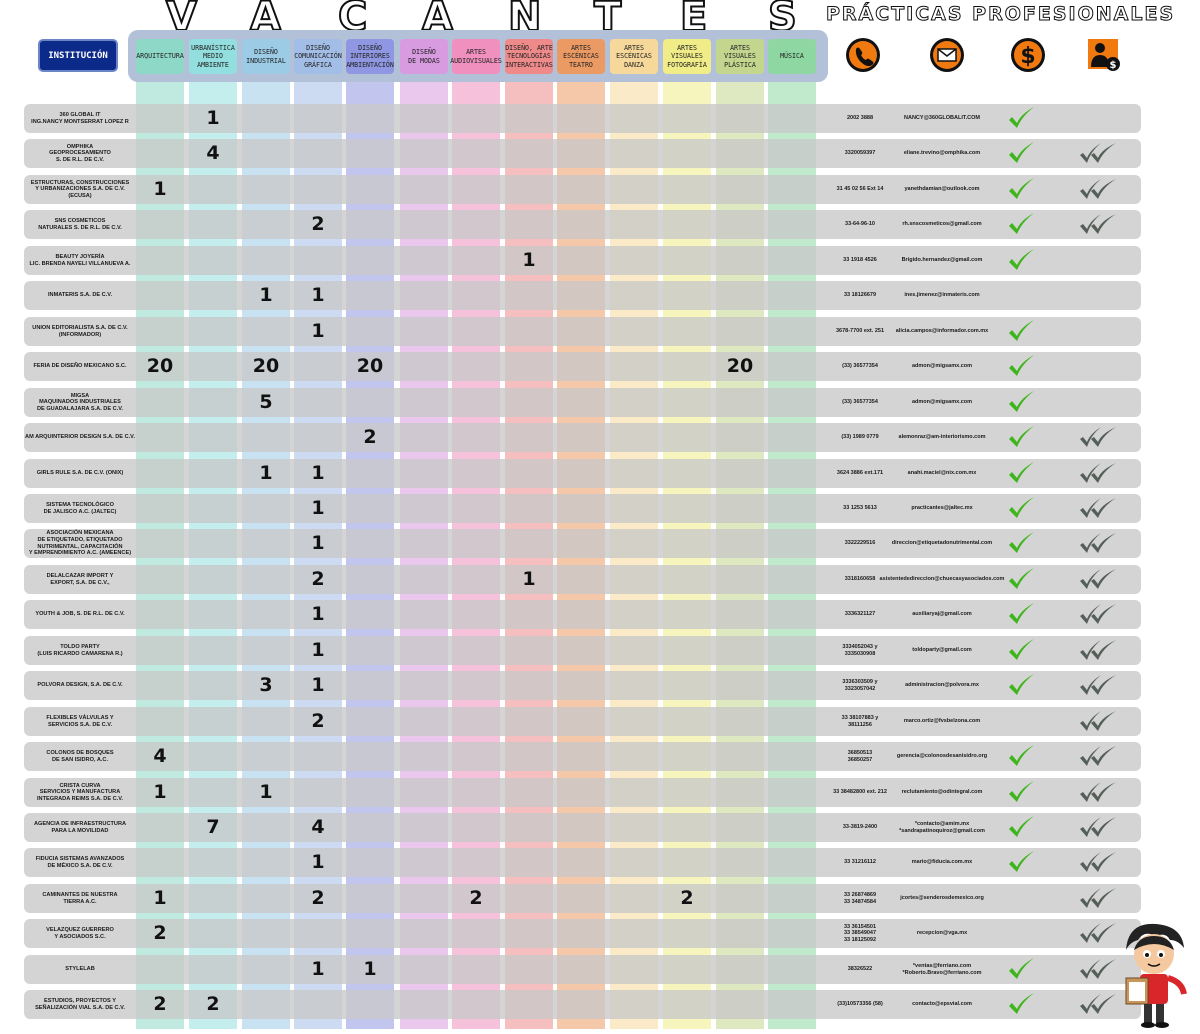 The image size is (1200, 1034). What do you see at coordinates (266, 56) in the screenshot?
I see `column-header: DISEÑO INDUSTRIAL` at bounding box center [266, 56].